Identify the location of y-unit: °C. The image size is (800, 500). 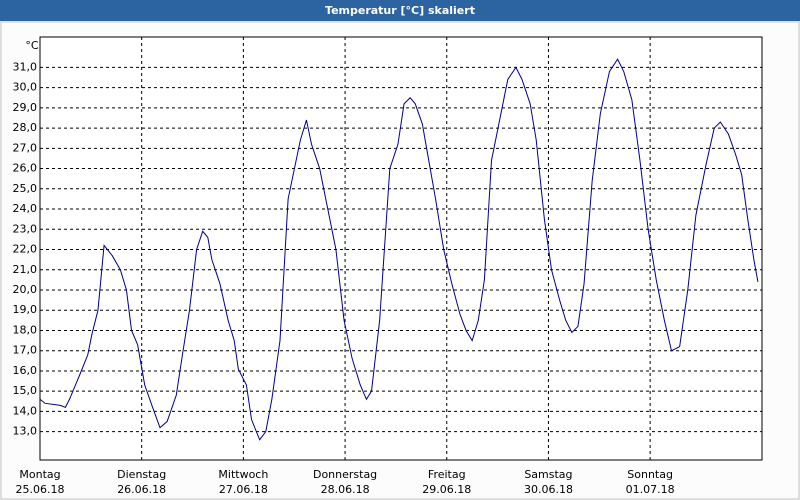
(32, 45).